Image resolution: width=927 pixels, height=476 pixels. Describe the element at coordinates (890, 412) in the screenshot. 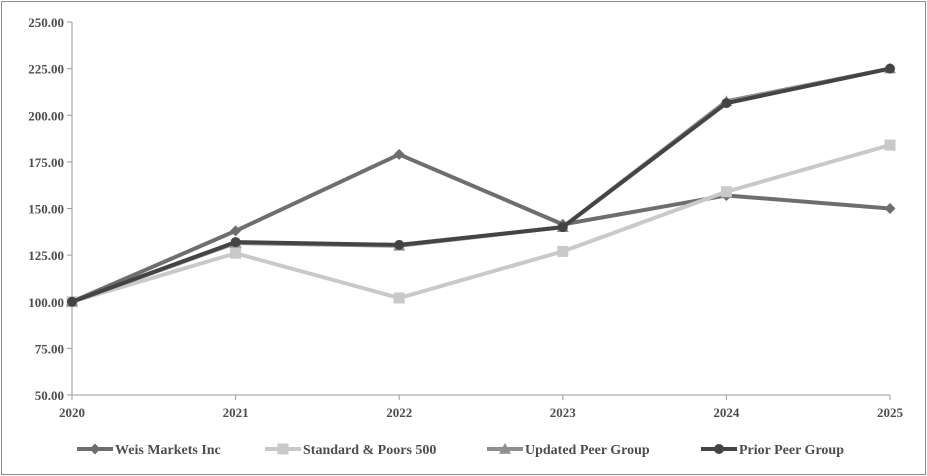

I see `x-tick-label: 2025` at that location.